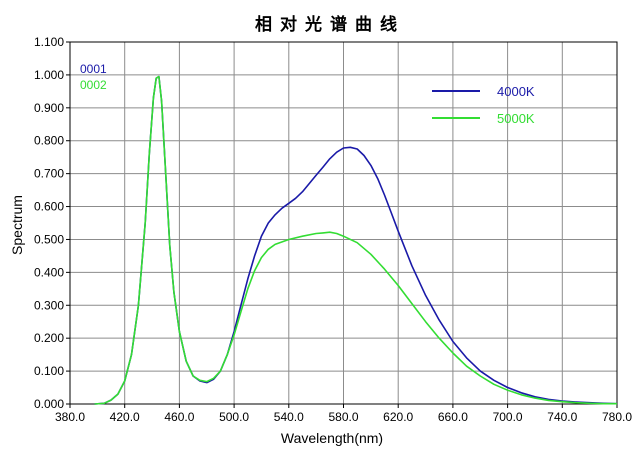 The width and height of the screenshot is (640, 450). Describe the element at coordinates (49, 404) in the screenshot. I see `y-tick-label: 0.000` at that location.